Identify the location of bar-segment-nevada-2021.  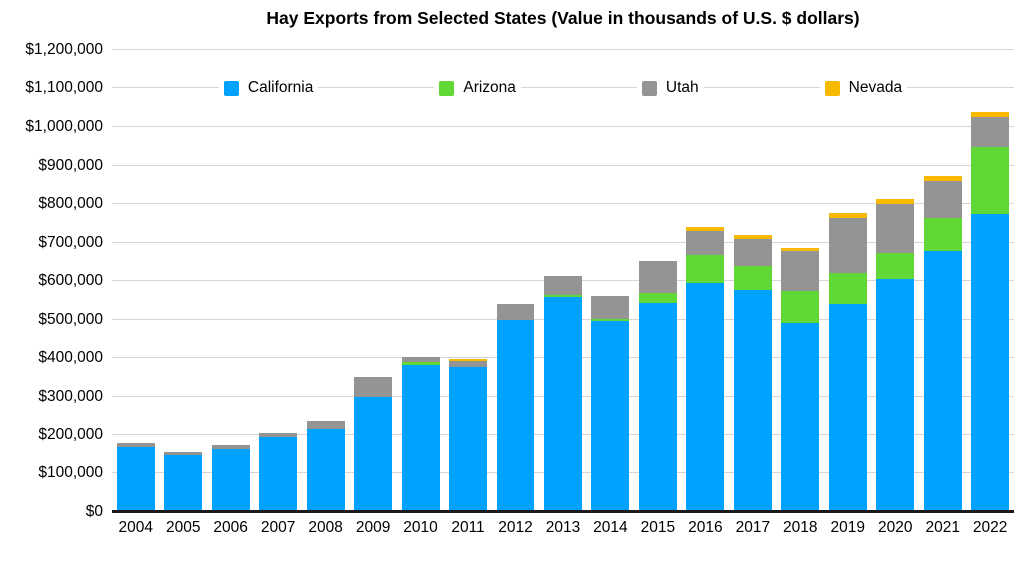
(942, 178).